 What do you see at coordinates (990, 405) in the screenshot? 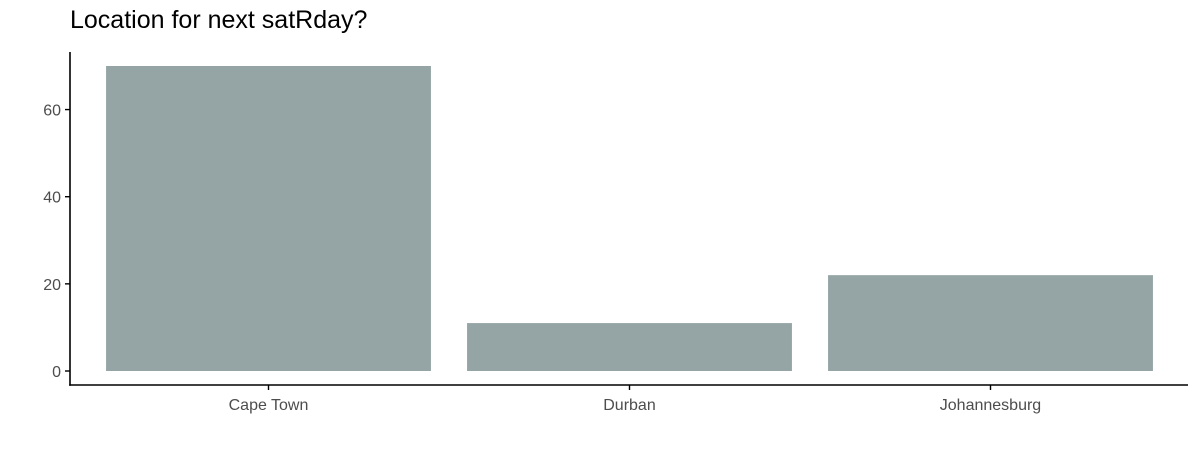
I see `x-tick-label: Johannesburg` at bounding box center [990, 405].